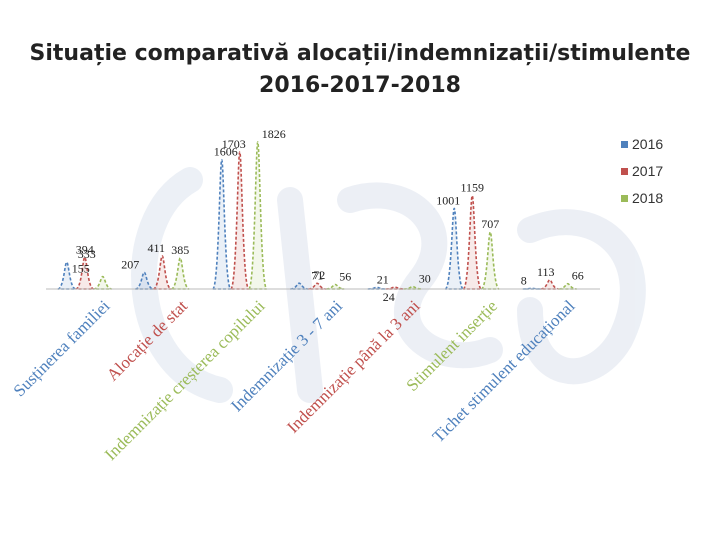  What do you see at coordinates (524, 280) in the screenshot?
I see `data-label-2016-cat-6: 8` at bounding box center [524, 280].